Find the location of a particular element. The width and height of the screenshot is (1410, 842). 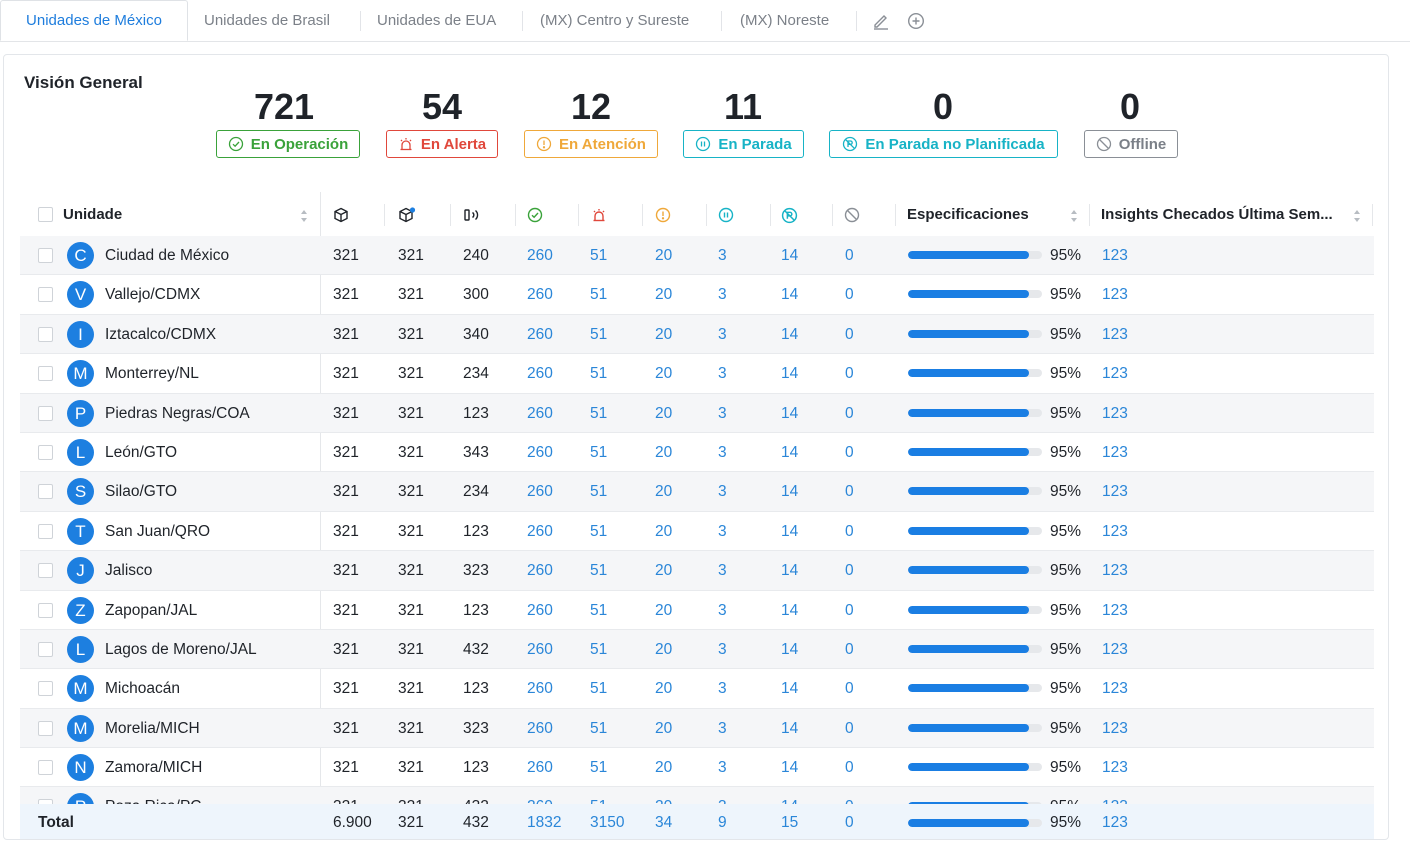

tab-unidades-brasil: Unidades de Brasil is located at coordinates (267, 20).